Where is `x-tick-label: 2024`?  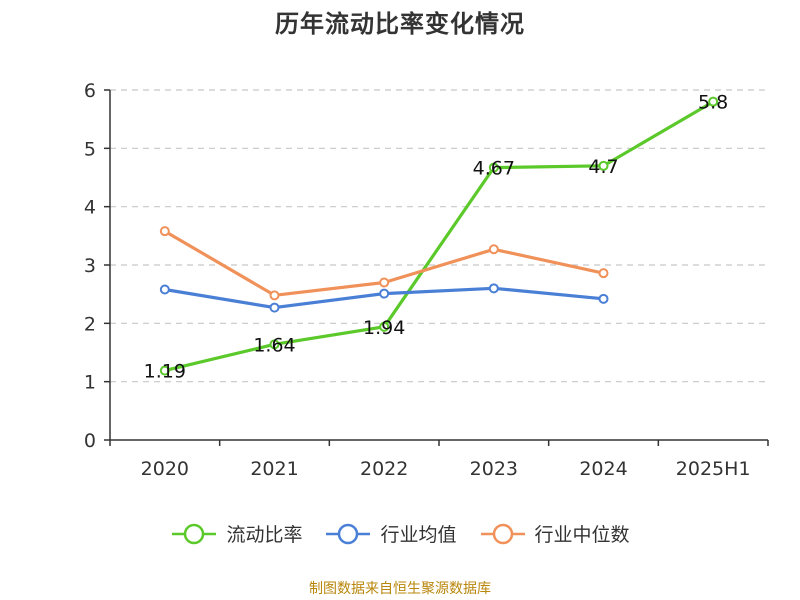
x-tick-label: 2024 is located at coordinates (603, 469).